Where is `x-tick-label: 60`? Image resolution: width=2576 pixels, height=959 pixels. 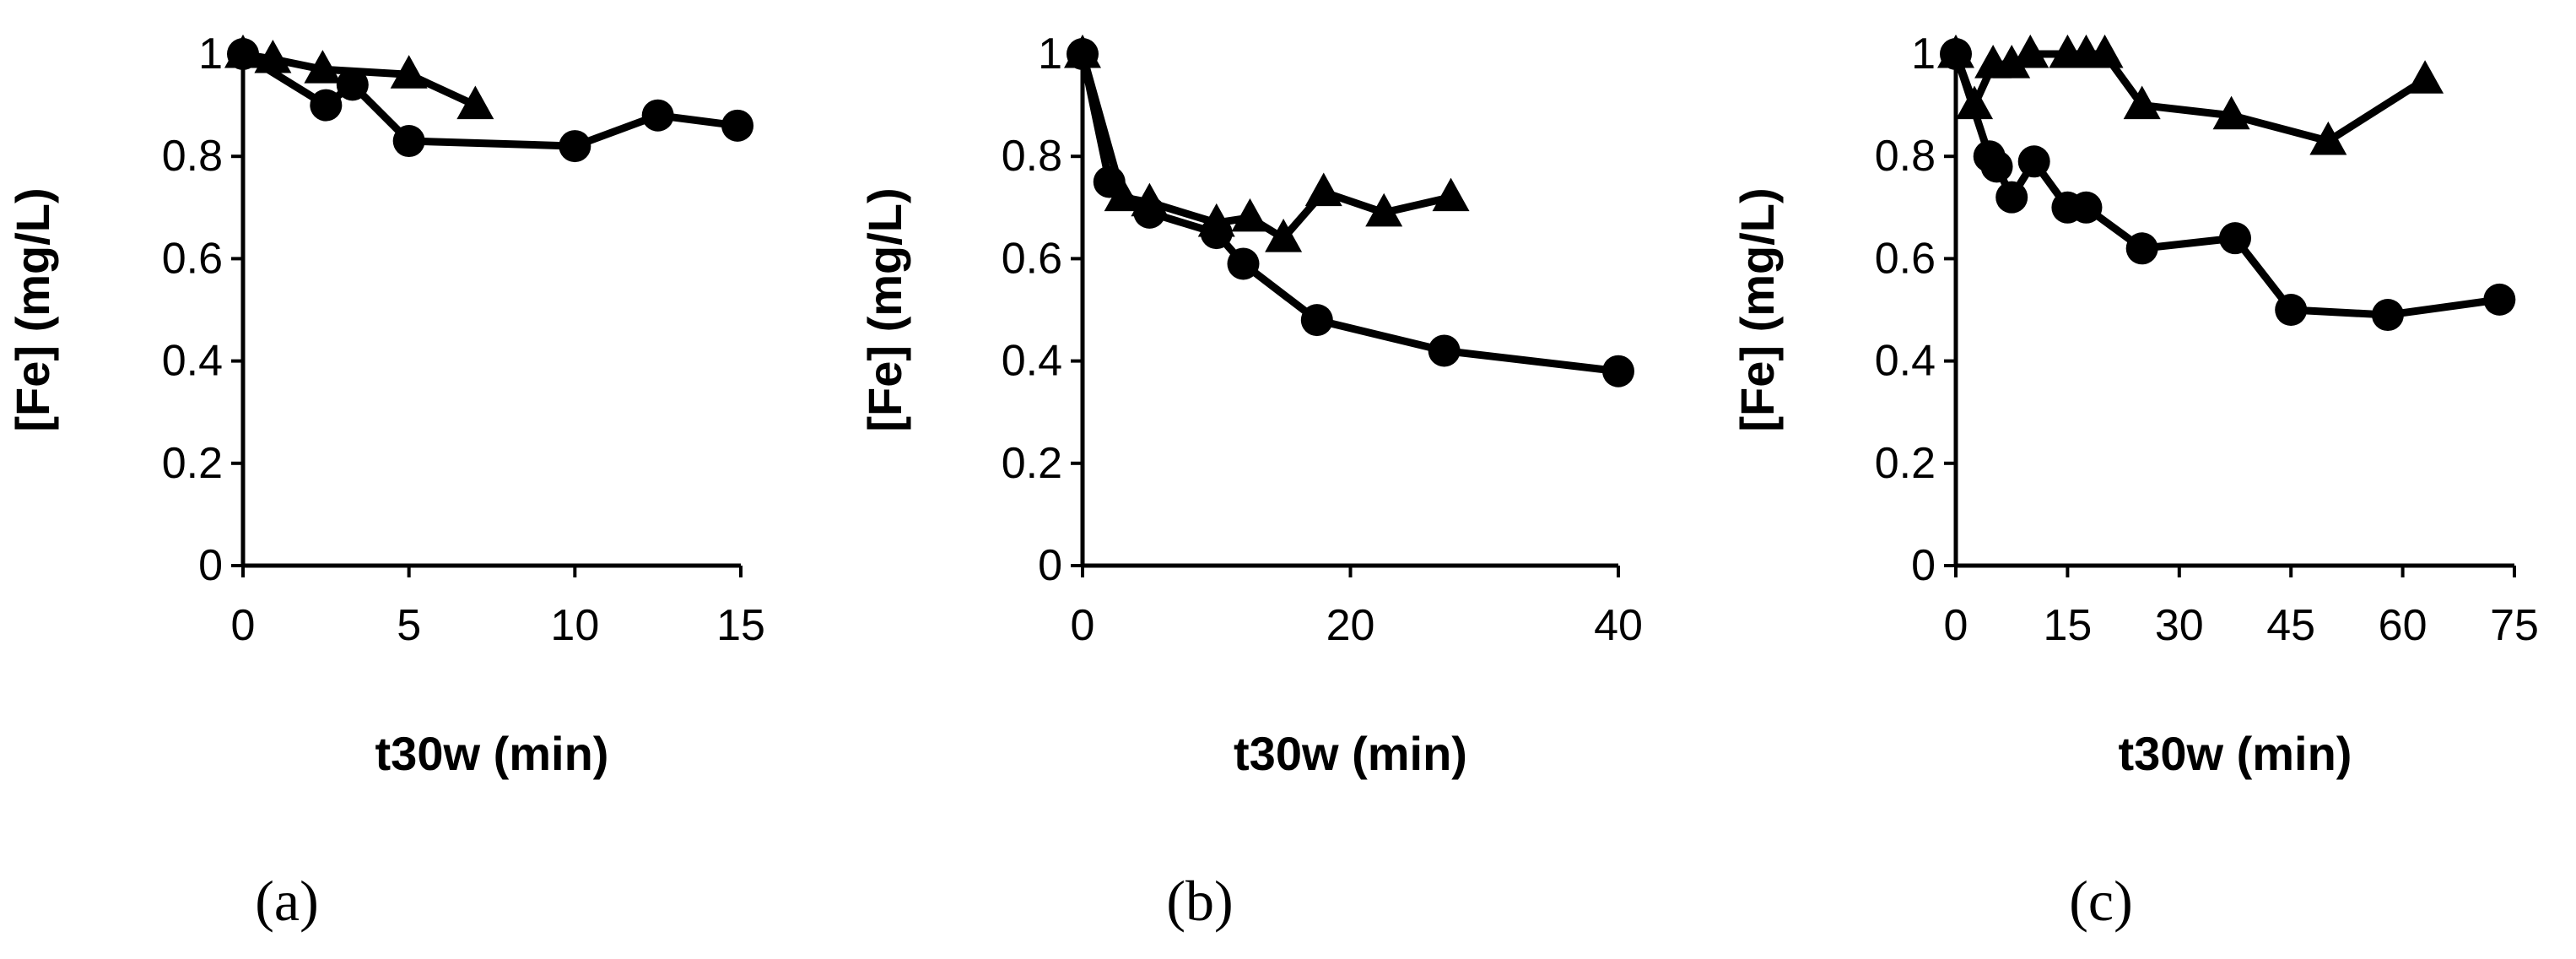 x-tick-label: 60 is located at coordinates (2403, 625).